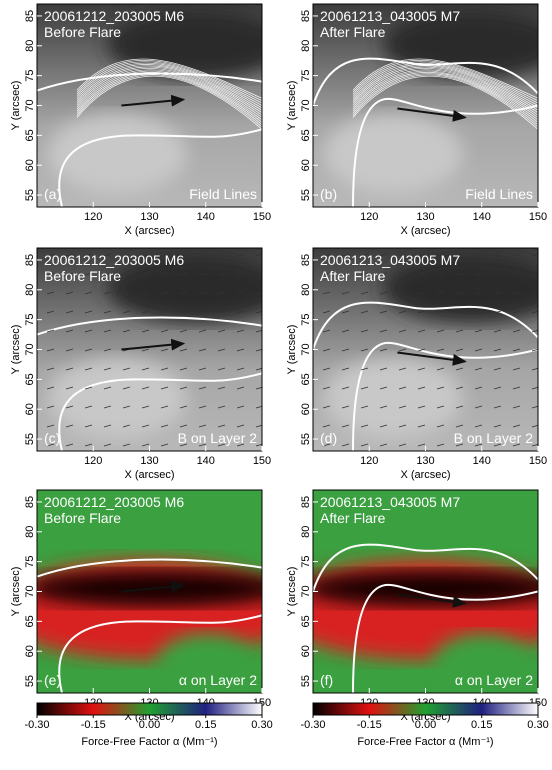  Describe the element at coordinates (223, 194) in the screenshot. I see `panel-caption: Field Lines` at that location.